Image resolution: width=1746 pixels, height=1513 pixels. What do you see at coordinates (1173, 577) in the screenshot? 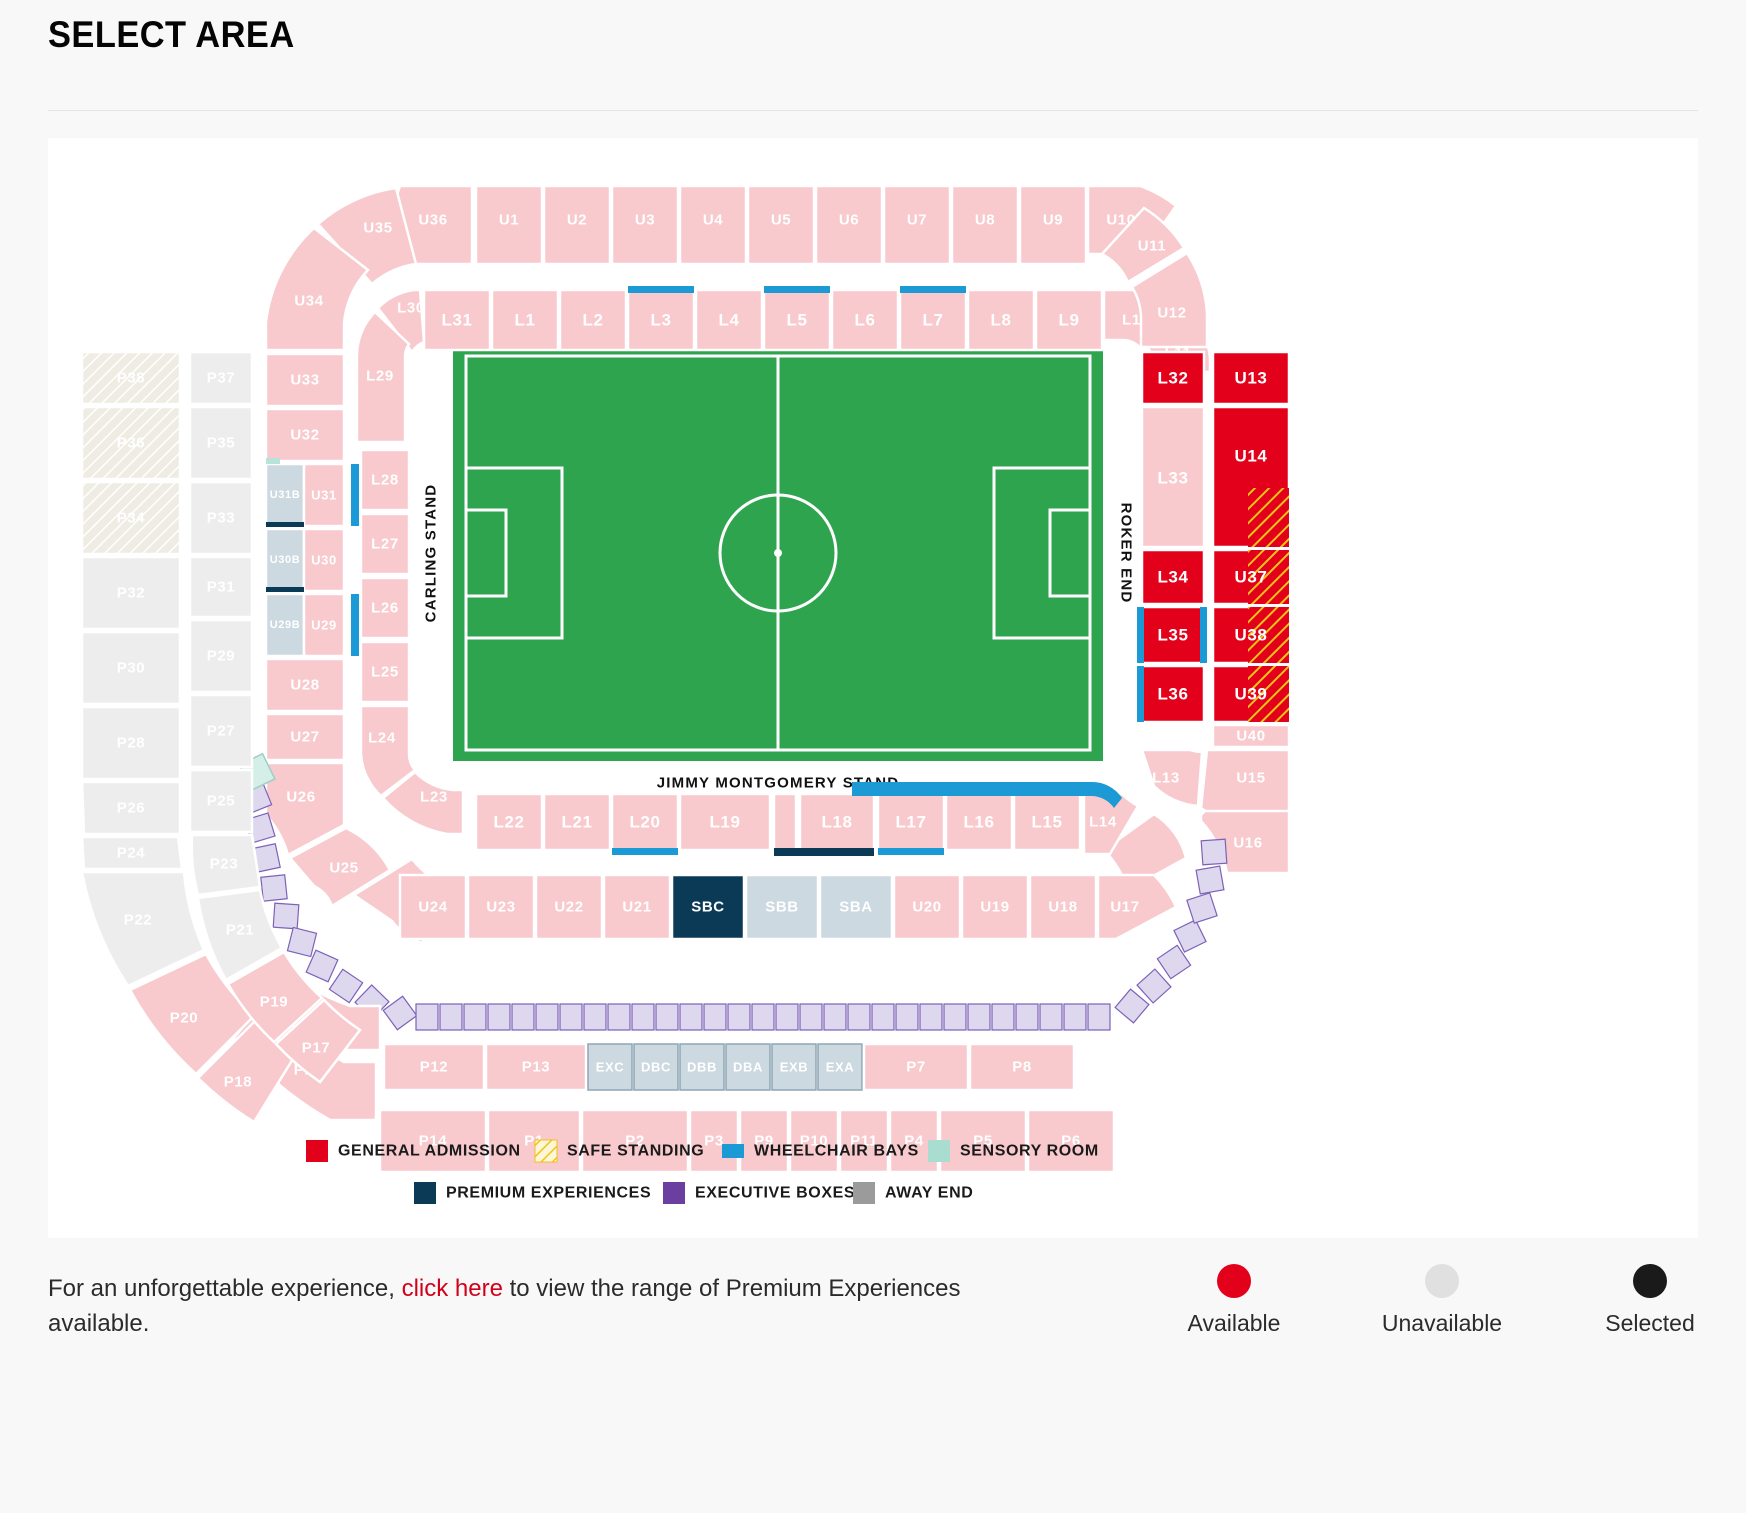
I see `section-L34` at bounding box center [1173, 577].